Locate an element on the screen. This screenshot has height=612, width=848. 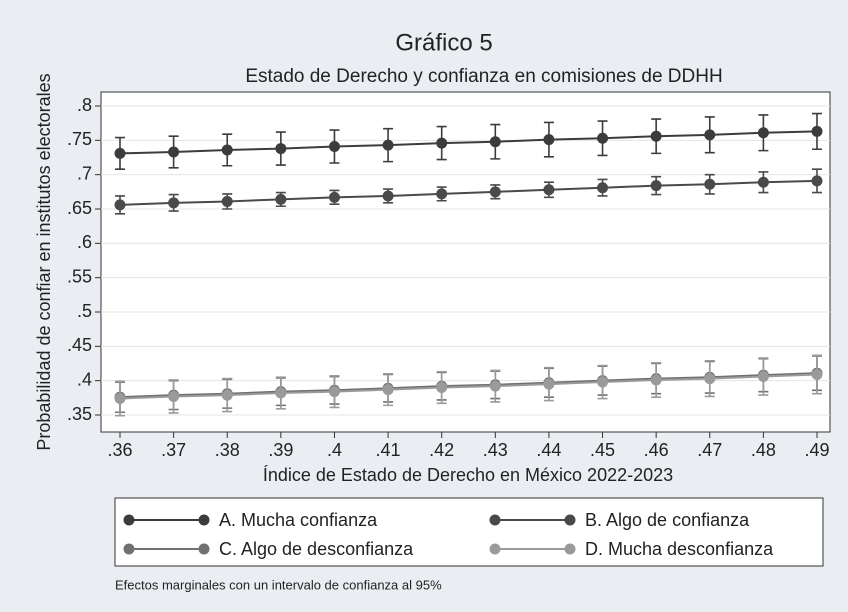
x-tick-label: .42 is located at coordinates (441, 450).